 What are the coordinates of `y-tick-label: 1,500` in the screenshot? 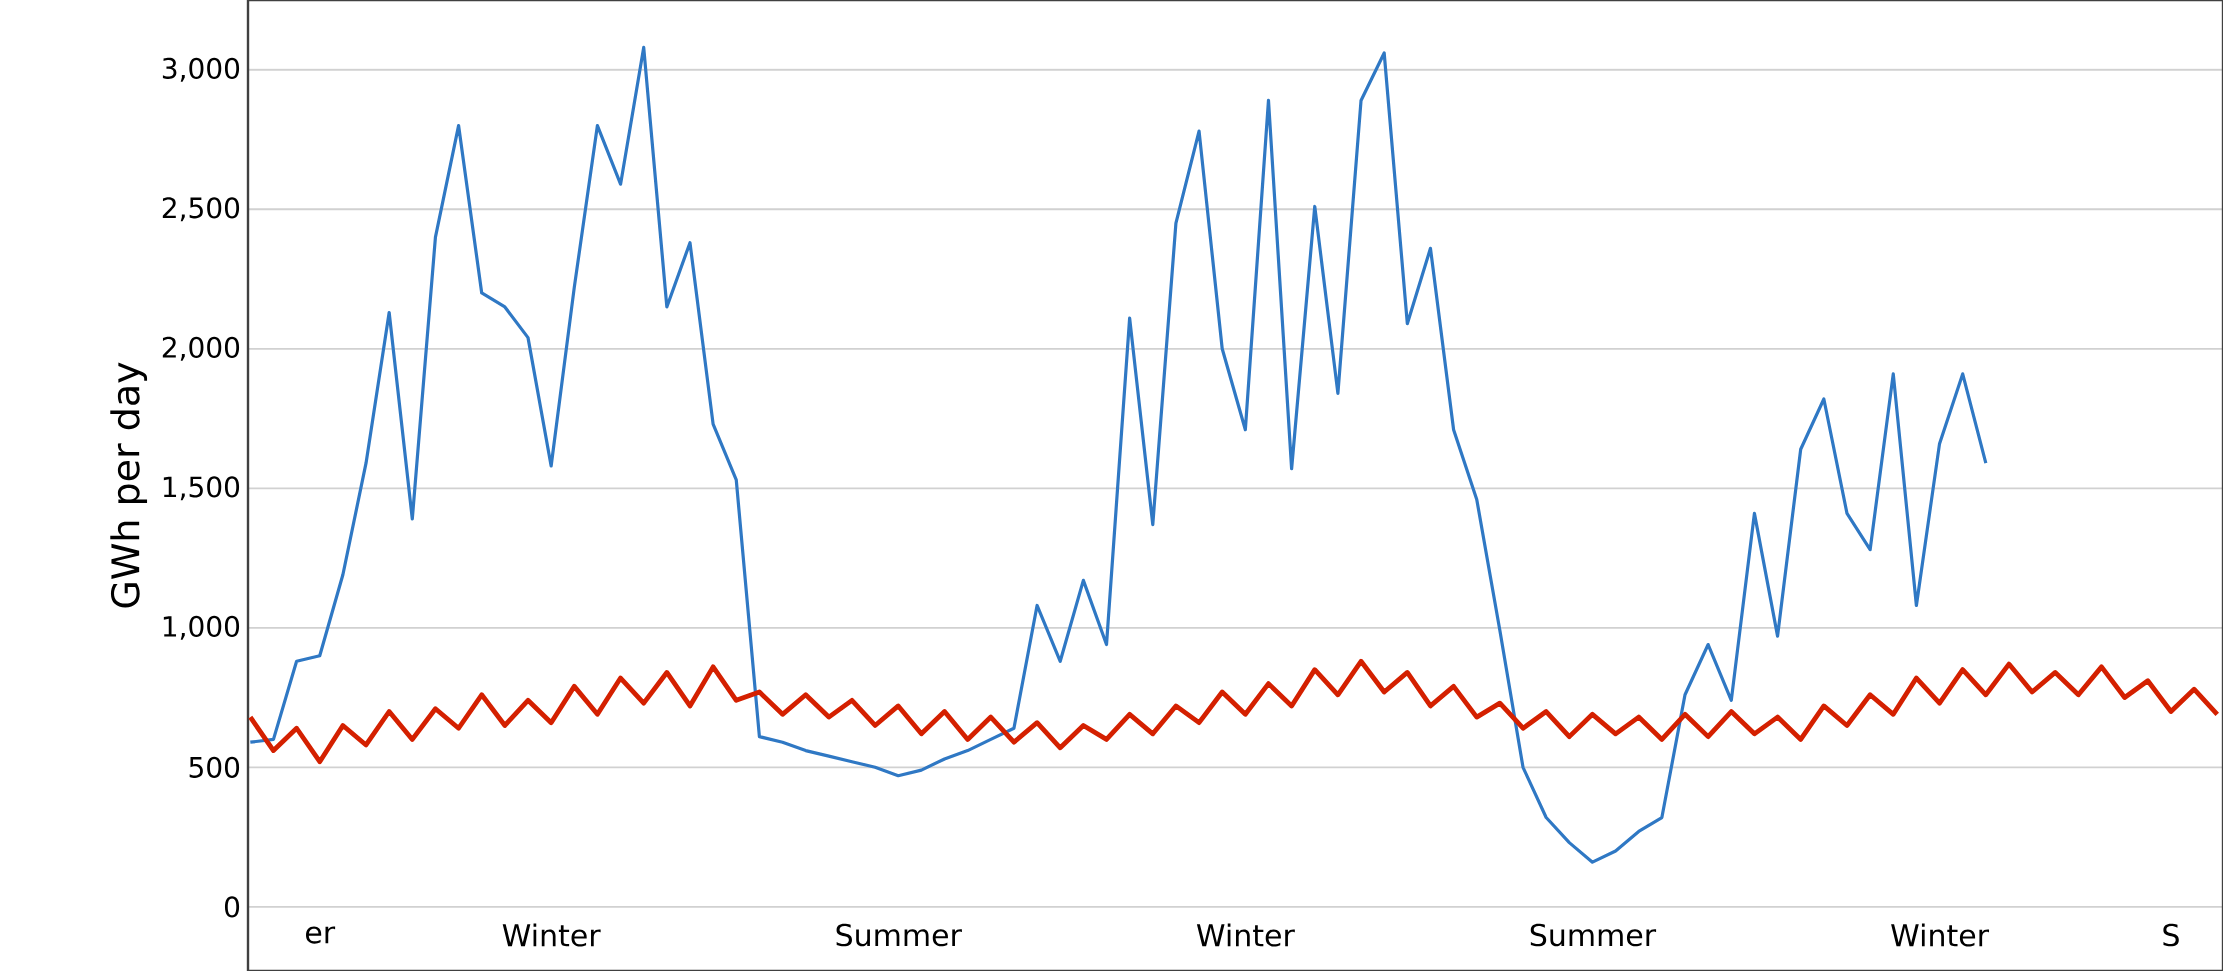 It's located at (201, 488).